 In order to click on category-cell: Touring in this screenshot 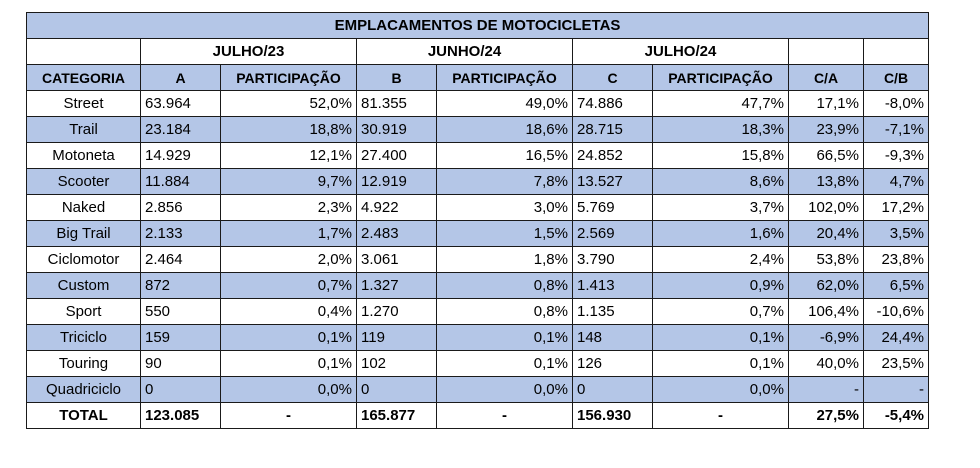, I will do `click(83, 363)`.